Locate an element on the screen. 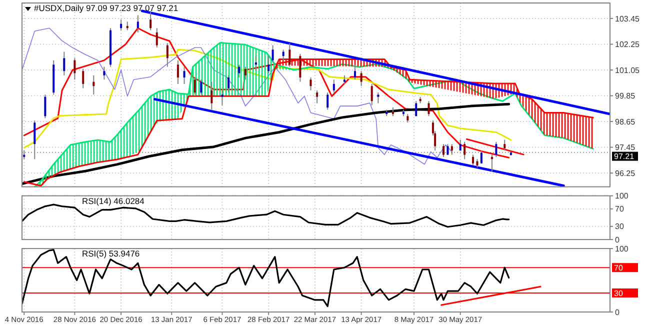 The height and width of the screenshot is (325, 665). y-tick-label: 99.85 is located at coordinates (625, 96).